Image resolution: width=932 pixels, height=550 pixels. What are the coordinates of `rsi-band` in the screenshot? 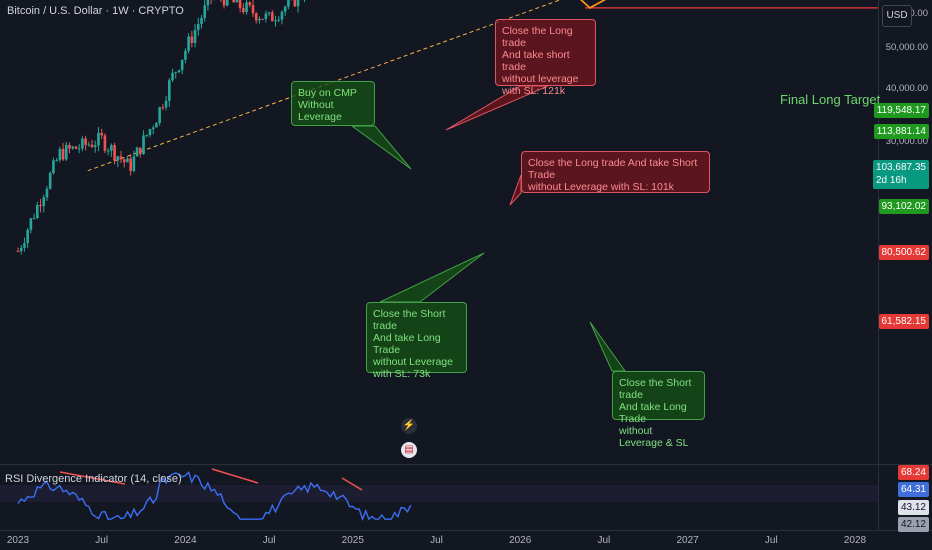 It's located at (439, 493).